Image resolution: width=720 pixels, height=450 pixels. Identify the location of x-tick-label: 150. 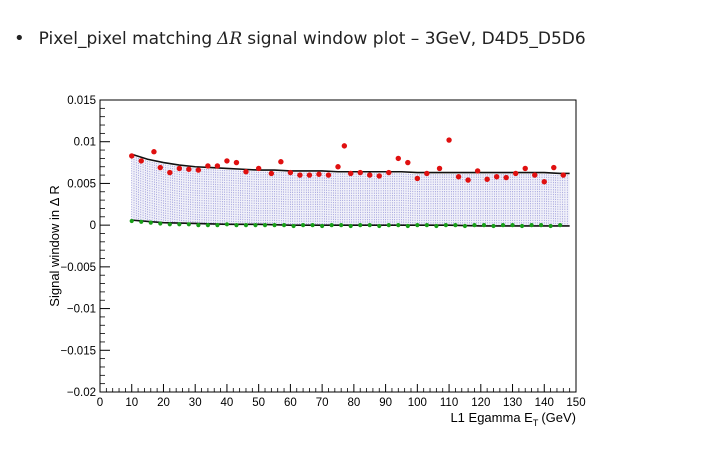
(575, 403).